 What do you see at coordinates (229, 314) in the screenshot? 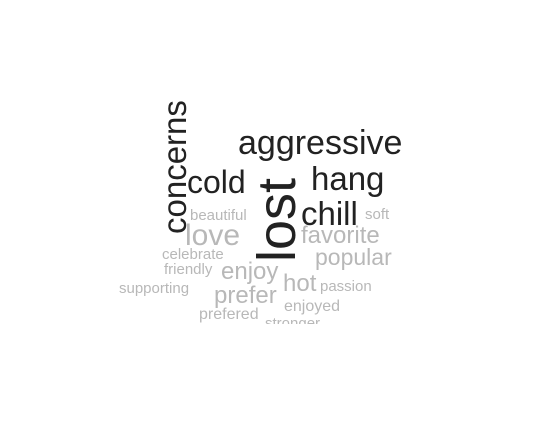
I see `word-prefered: prefered` at bounding box center [229, 314].